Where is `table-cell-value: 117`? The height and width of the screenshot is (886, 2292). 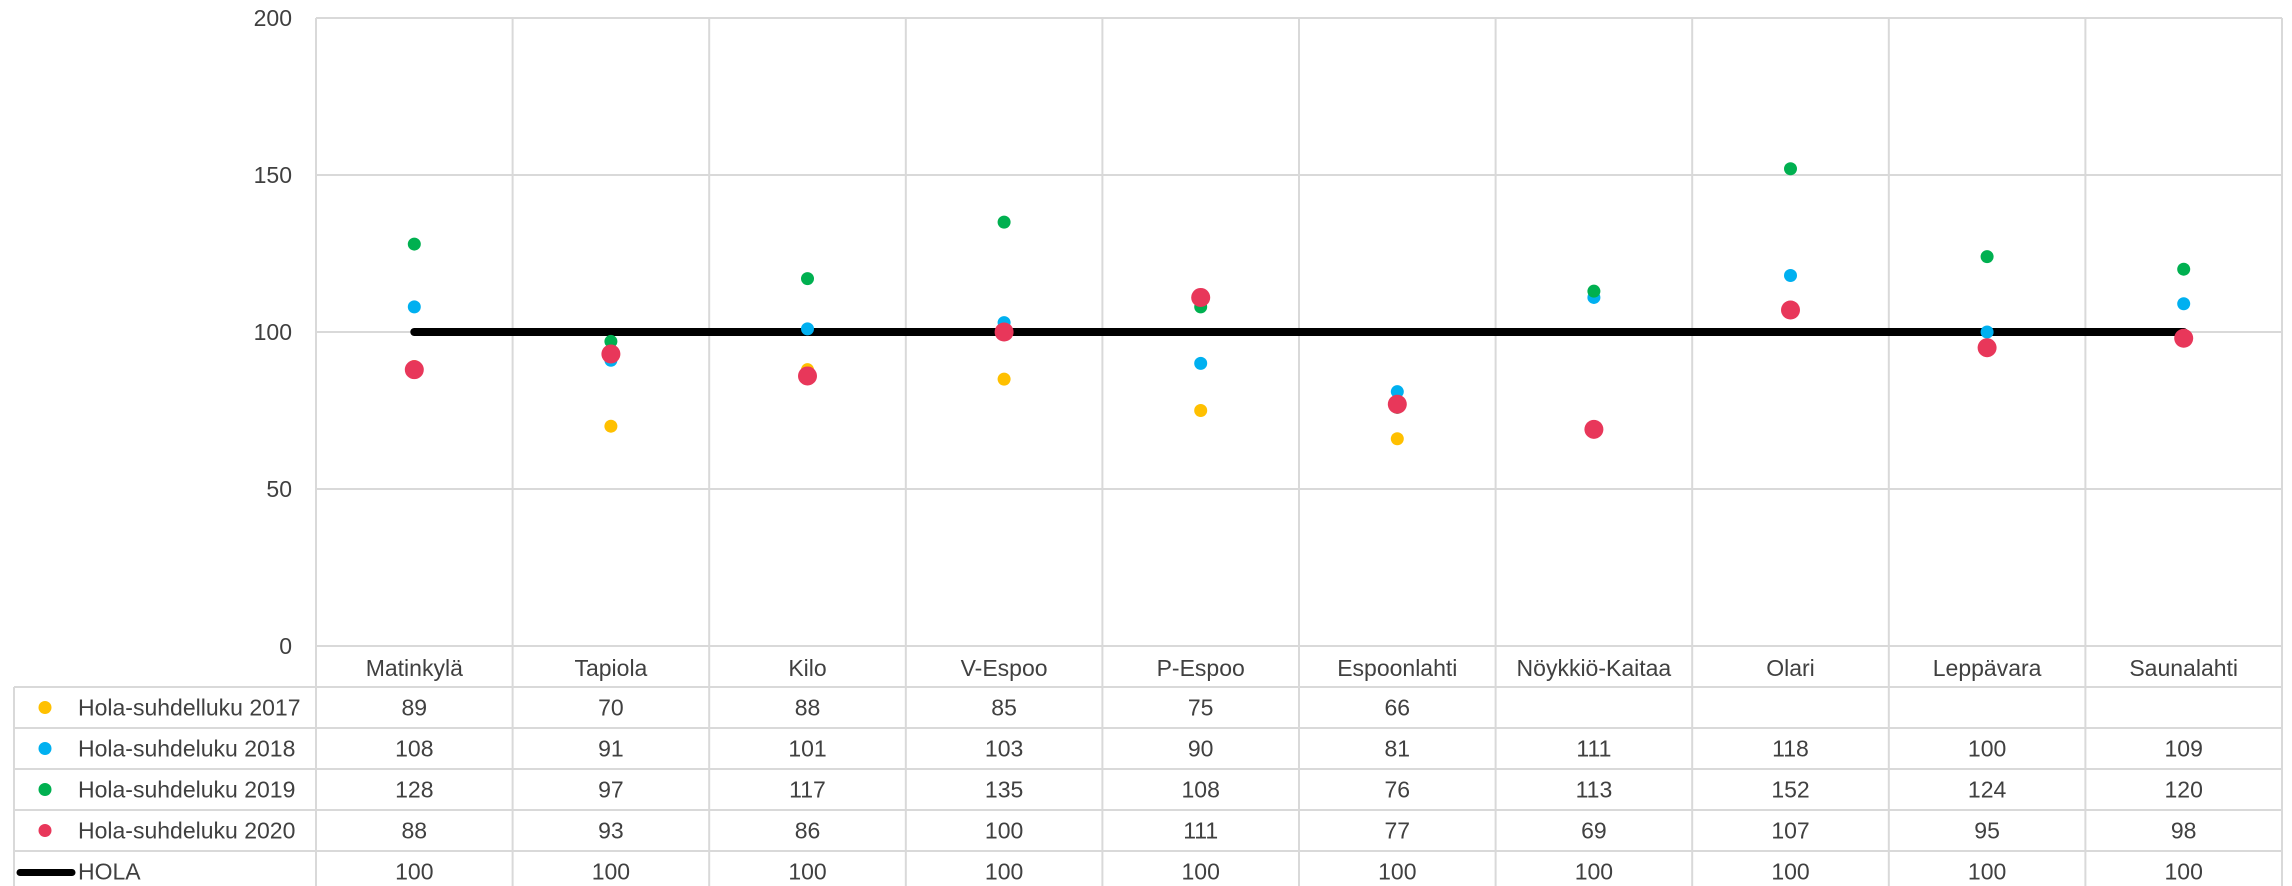
table-cell-value: 117 is located at coordinates (807, 790).